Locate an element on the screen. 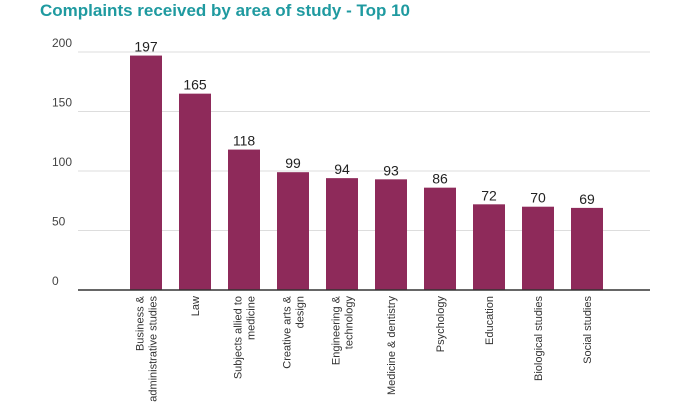 The width and height of the screenshot is (700, 420). x-tick-label-line: Medicine & dentistry is located at coordinates (392, 346).